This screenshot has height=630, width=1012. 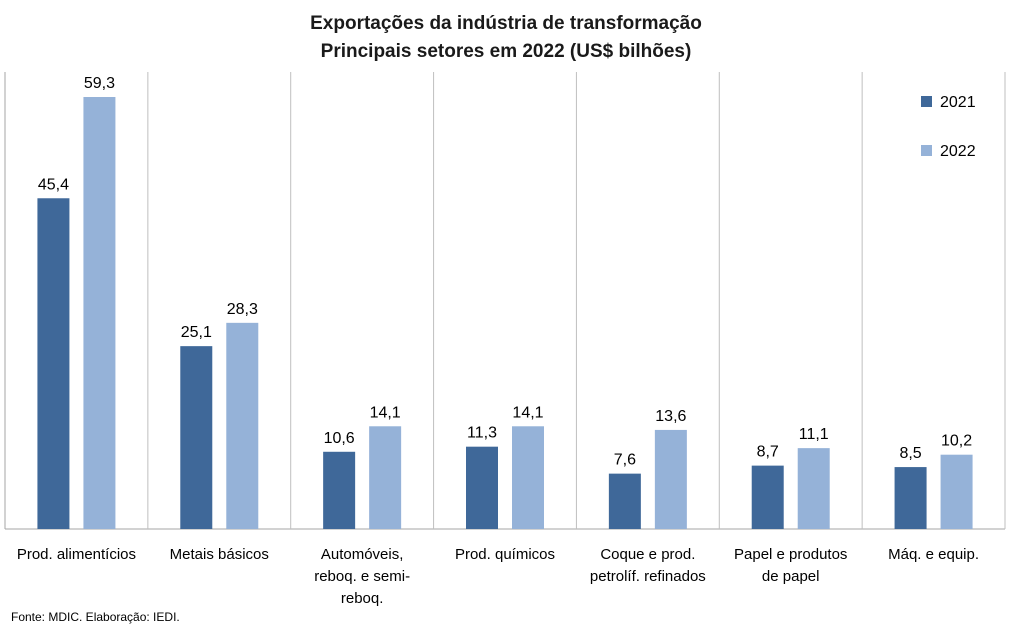 What do you see at coordinates (648, 576) in the screenshot?
I see `category-label: petrolíf. refinados` at bounding box center [648, 576].